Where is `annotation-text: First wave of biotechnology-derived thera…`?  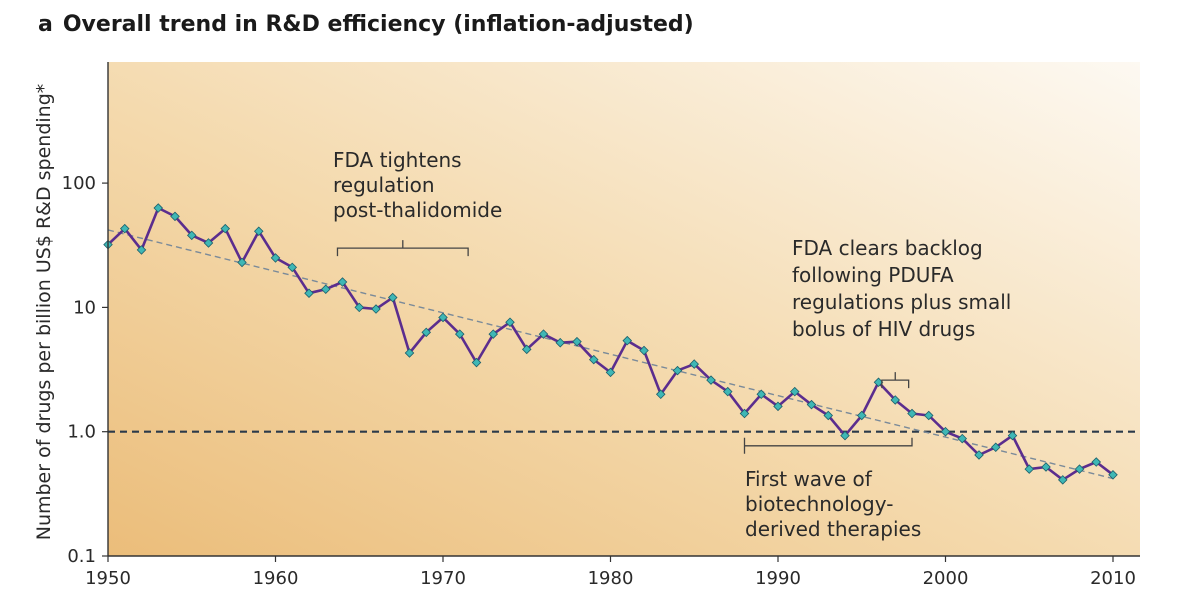
annotation-text: First wave of biotechnology-derived thera… is located at coordinates (833, 504).